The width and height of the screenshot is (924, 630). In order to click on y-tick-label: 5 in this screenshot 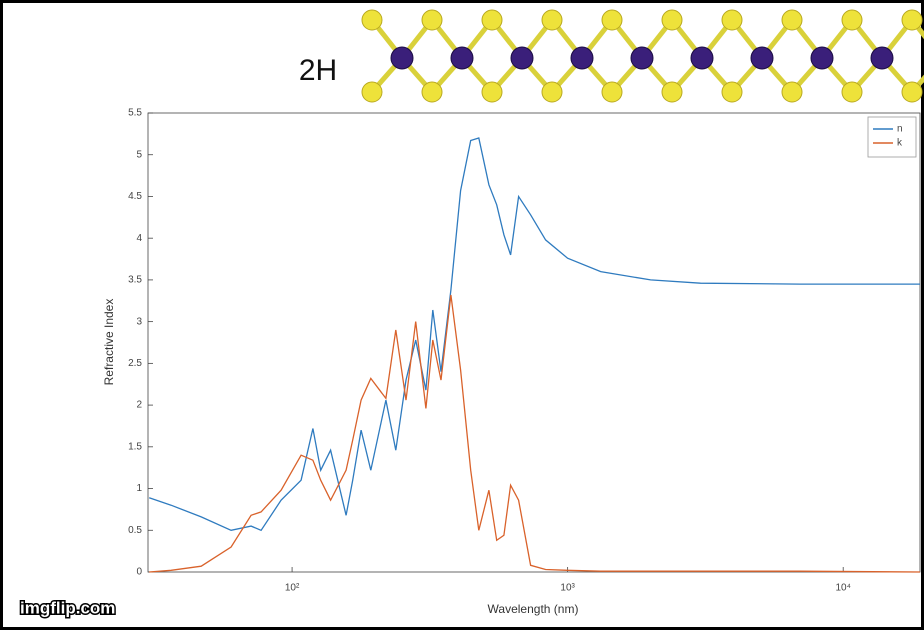, I will do `click(139, 154)`.